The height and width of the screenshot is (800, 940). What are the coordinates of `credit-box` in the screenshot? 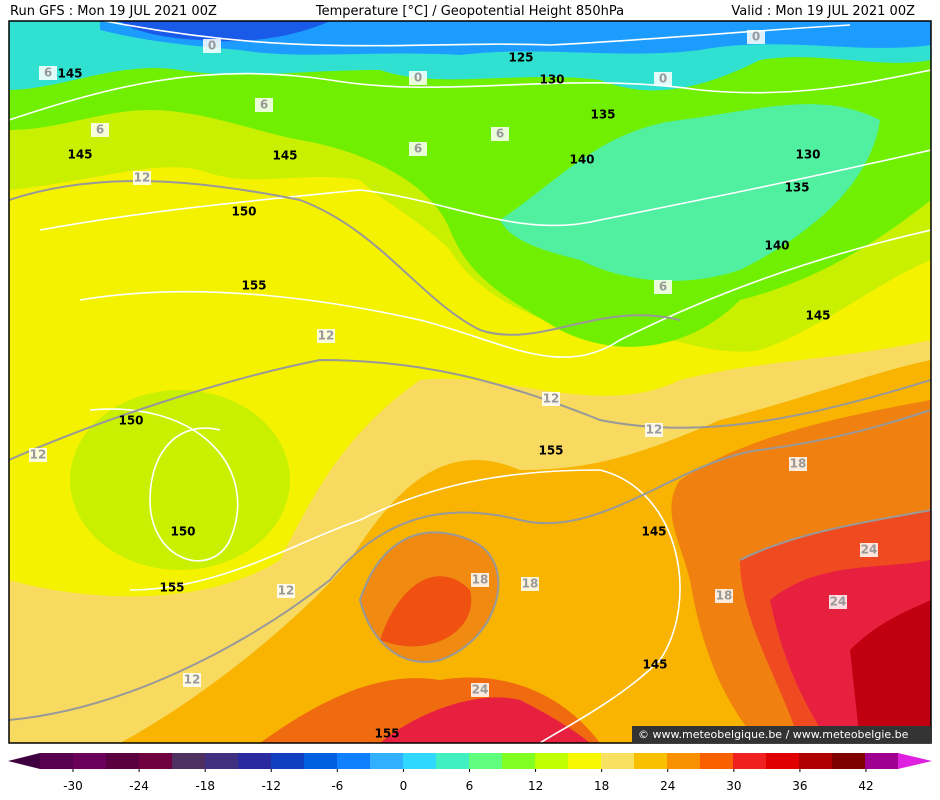 It's located at (782, 734).